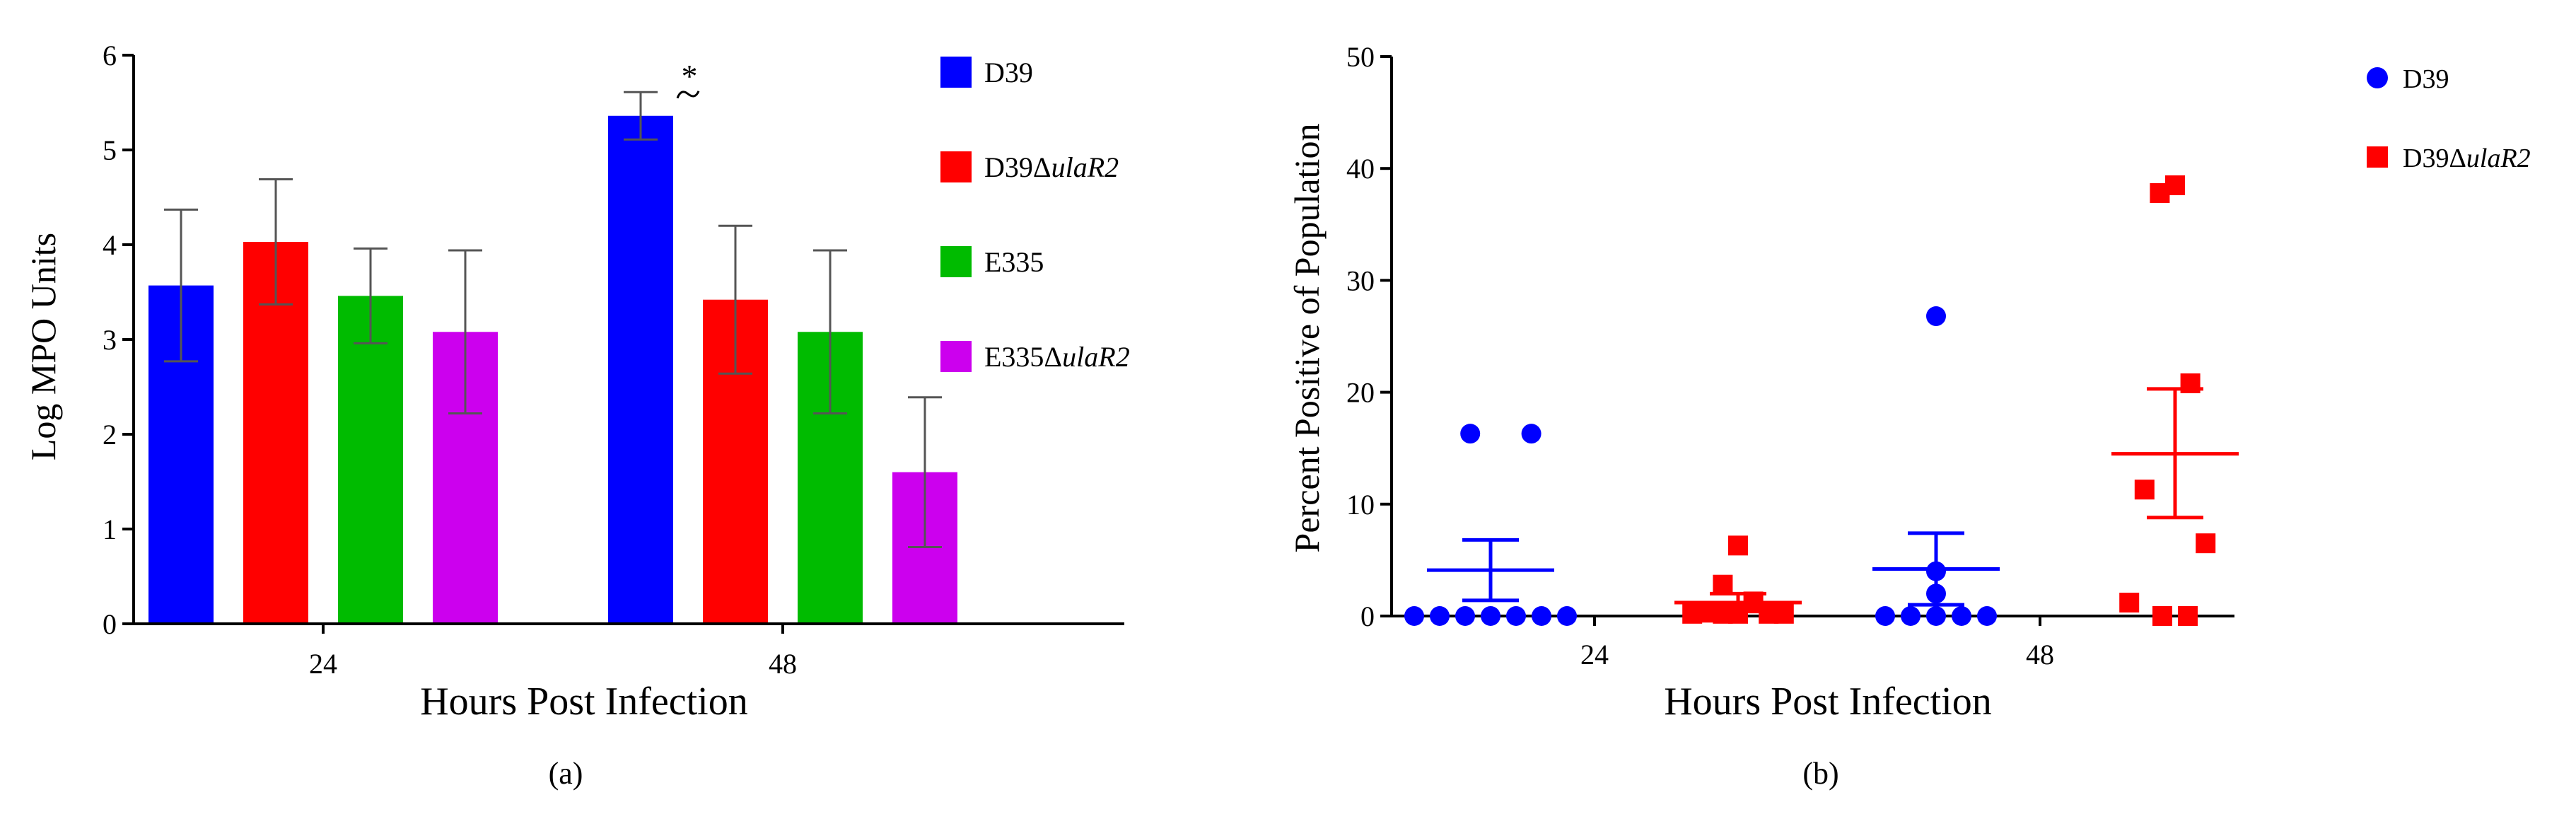 This screenshot has width=2576, height=819. I want to click on y-tick-label-b: 20, so click(1360, 393).